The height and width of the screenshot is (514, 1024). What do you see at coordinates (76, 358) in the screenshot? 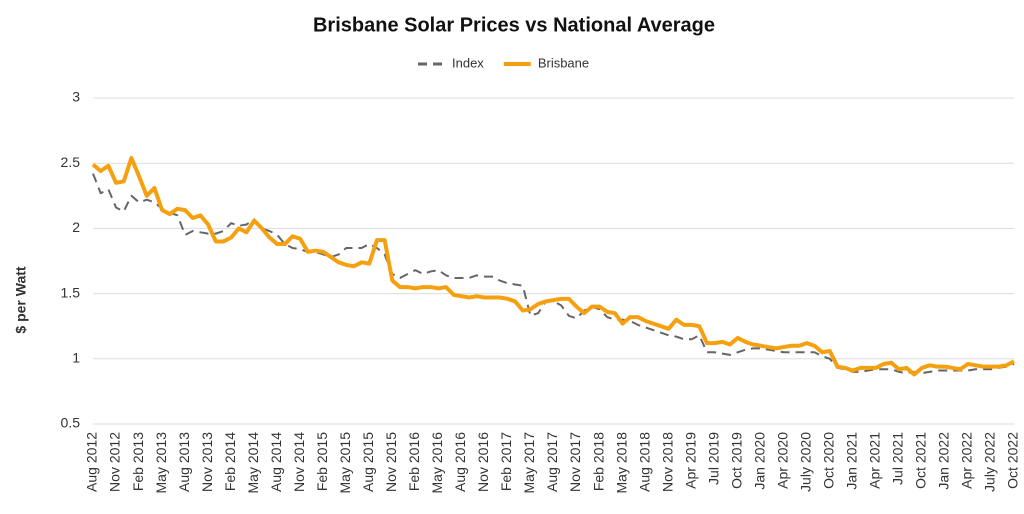
I see `y-tick-label: 1` at bounding box center [76, 358].